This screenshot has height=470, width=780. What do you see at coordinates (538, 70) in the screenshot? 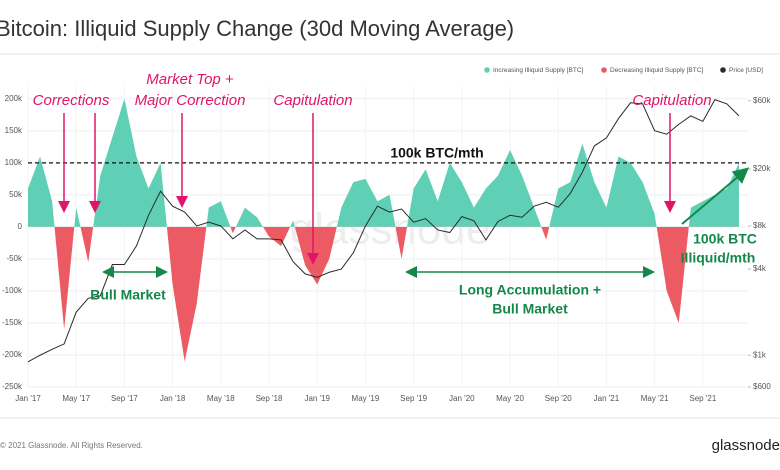
I see `legend-label: Increasing Illiquid Supply [BTC]` at bounding box center [538, 70].